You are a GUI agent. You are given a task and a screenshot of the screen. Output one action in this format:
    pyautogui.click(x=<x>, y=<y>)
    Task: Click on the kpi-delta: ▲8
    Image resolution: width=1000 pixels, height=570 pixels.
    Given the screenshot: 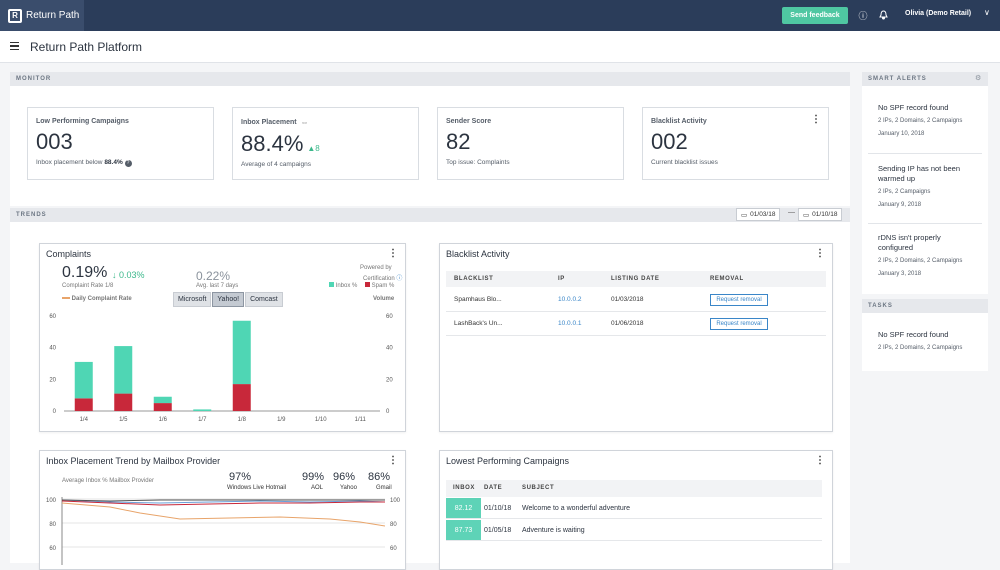 What is the action you would take?
    pyautogui.click(x=313, y=148)
    